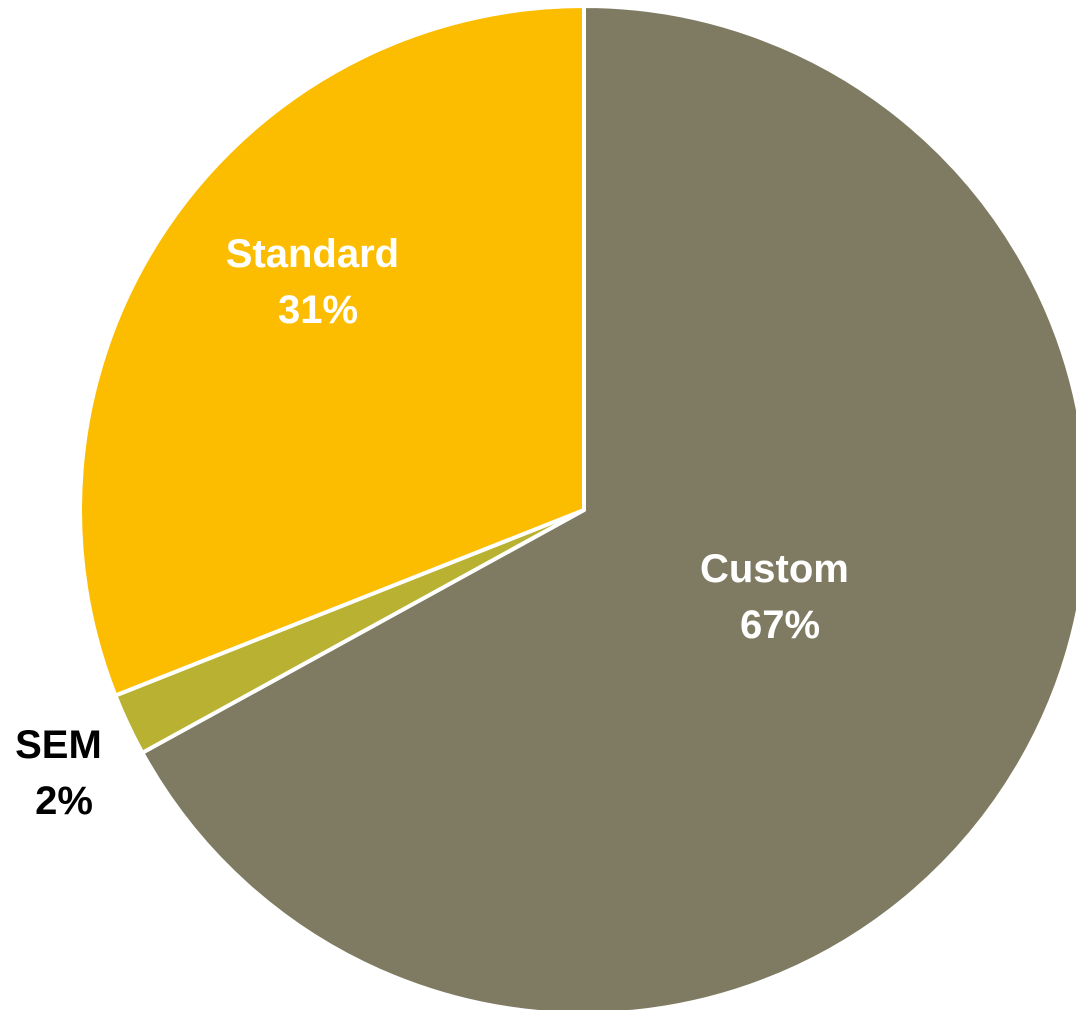  I want to click on label-custom-name: Custom, so click(774, 569).